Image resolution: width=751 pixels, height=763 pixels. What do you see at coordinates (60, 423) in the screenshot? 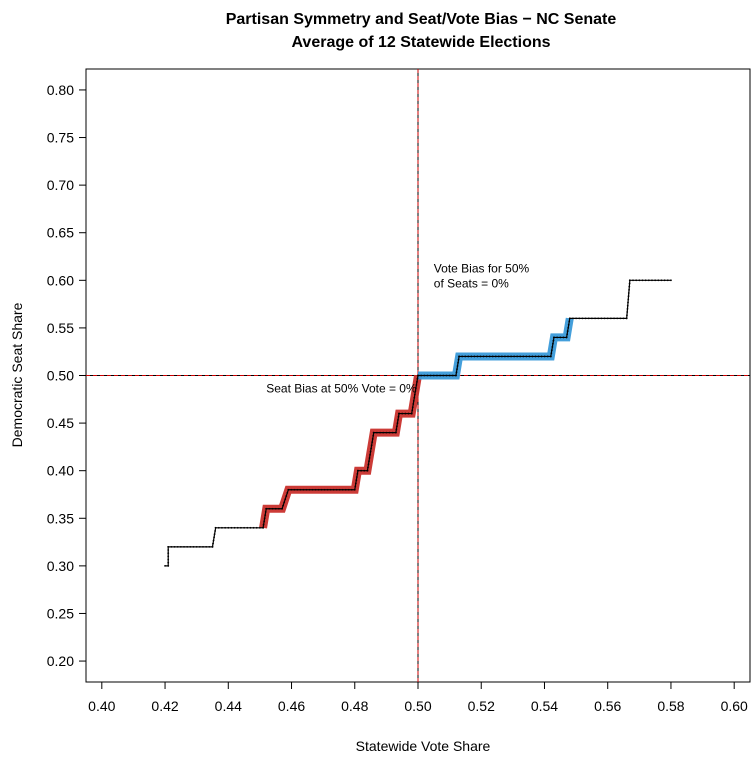
I see `y-tick-label: 0.45` at bounding box center [60, 423].